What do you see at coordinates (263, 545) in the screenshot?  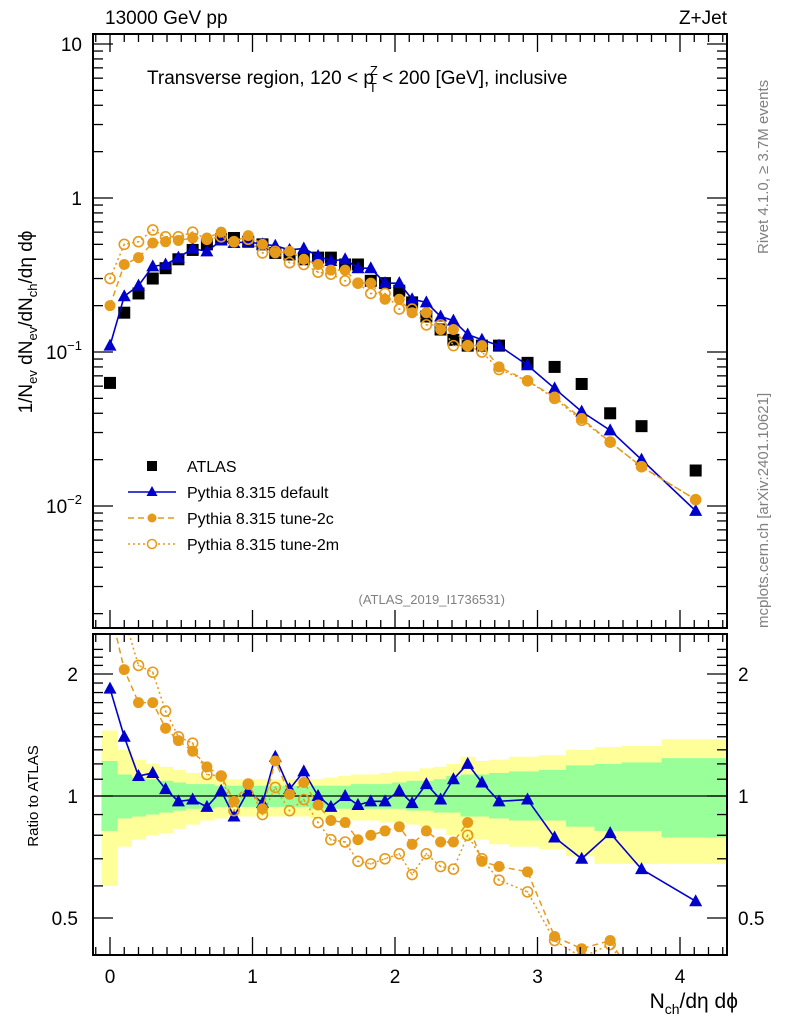 I see `legend-label: Pythia 8.315 tune-2m` at bounding box center [263, 545].